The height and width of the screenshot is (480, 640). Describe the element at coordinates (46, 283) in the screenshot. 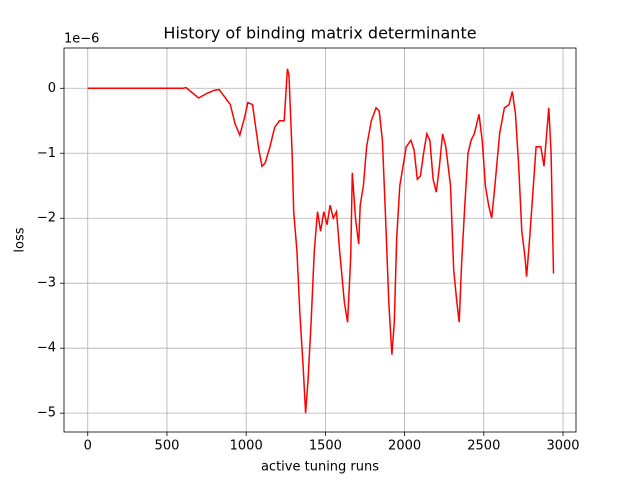

I see `y-tick-label: −3` at that location.